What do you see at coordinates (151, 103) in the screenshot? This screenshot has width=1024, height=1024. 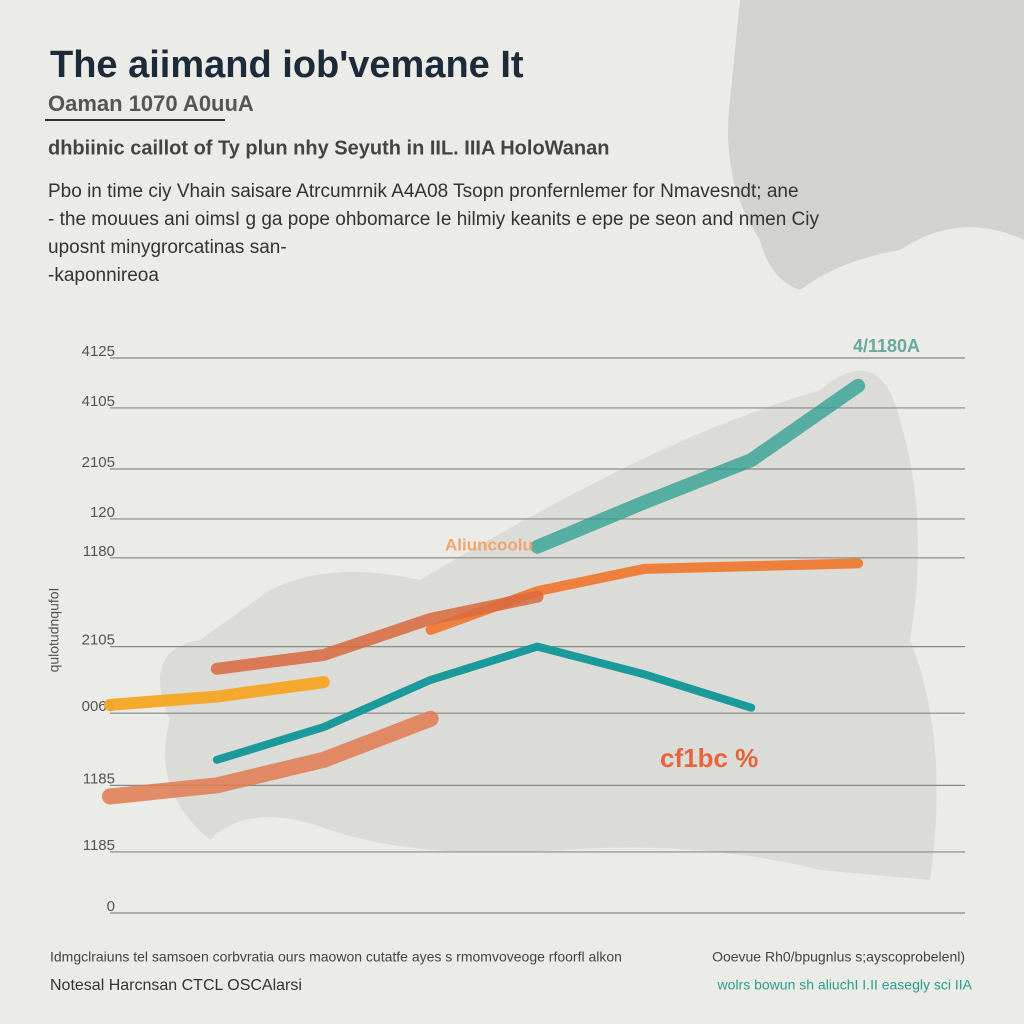 I see `subtitle: Oaman 1070 A0uuA` at bounding box center [151, 103].